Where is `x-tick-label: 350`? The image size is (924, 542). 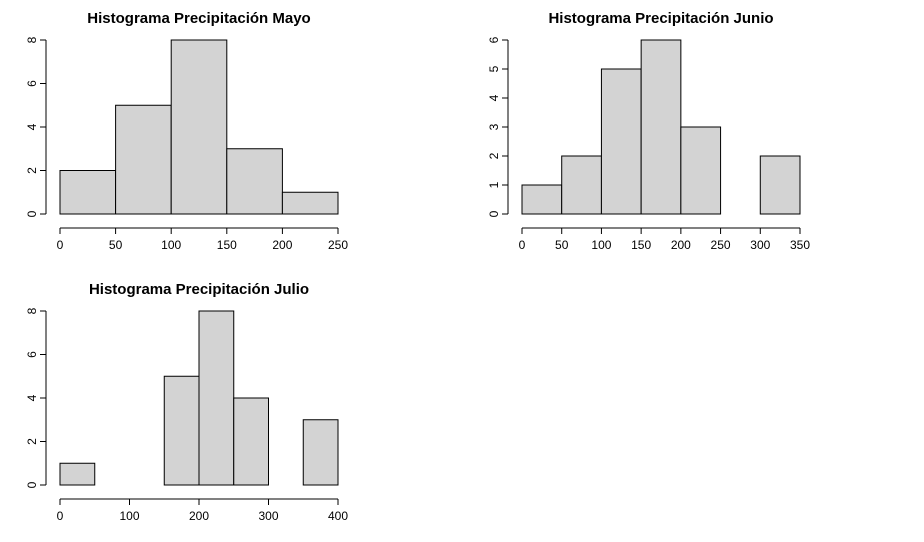
x-tick-label: 350 is located at coordinates (800, 245).